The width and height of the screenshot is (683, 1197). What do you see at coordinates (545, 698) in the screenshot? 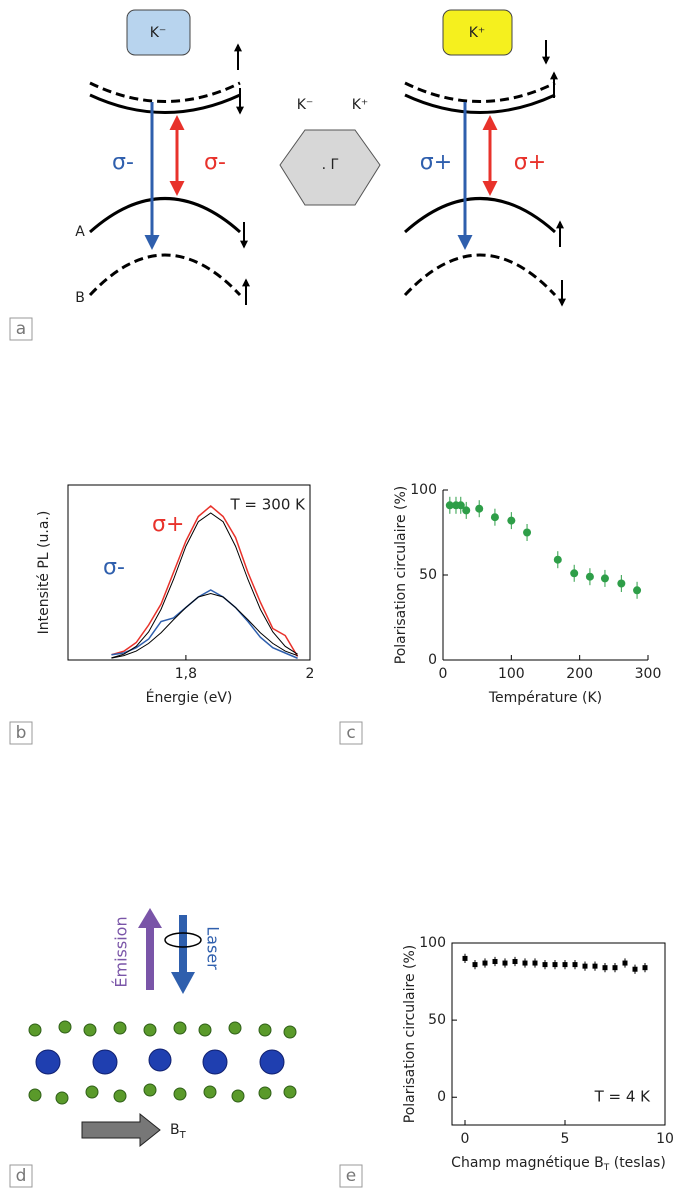
I see `x-axis-label: Température (K)` at bounding box center [545, 698].